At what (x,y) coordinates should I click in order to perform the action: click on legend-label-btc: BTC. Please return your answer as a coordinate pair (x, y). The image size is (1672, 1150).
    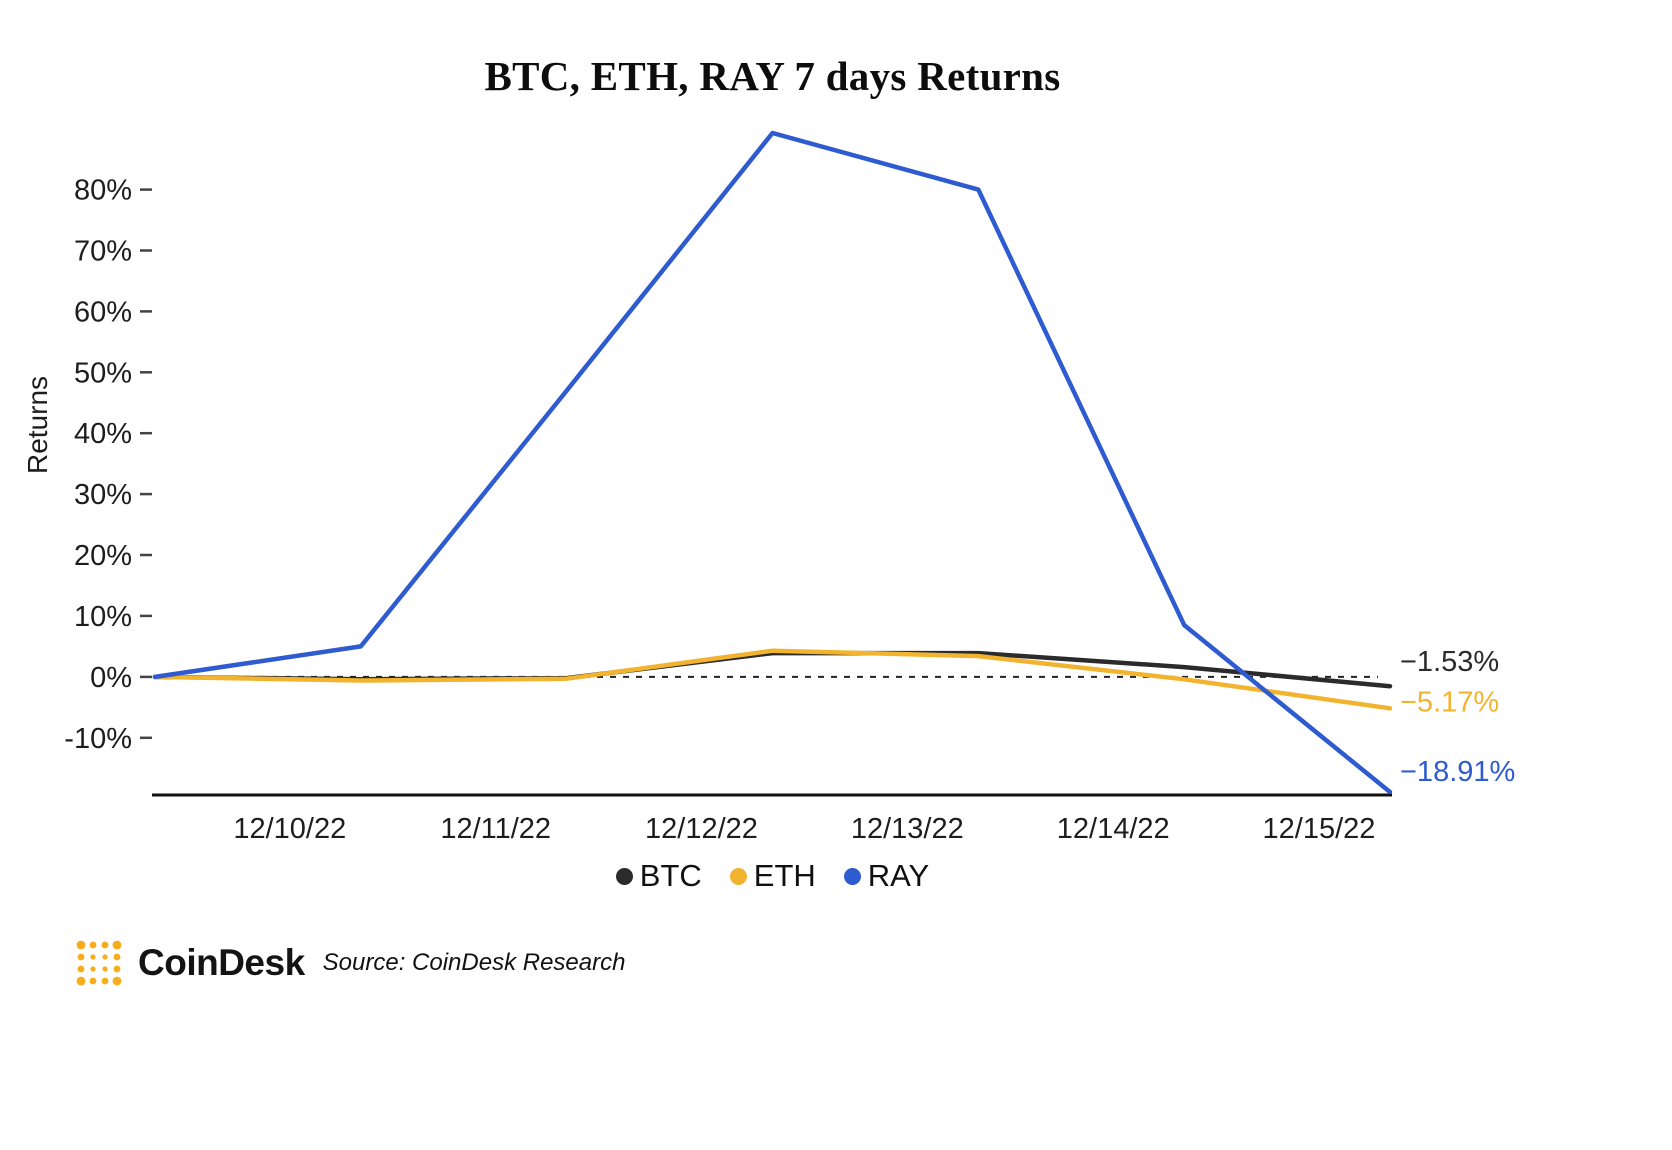
    Looking at the image, I should click on (670, 875).